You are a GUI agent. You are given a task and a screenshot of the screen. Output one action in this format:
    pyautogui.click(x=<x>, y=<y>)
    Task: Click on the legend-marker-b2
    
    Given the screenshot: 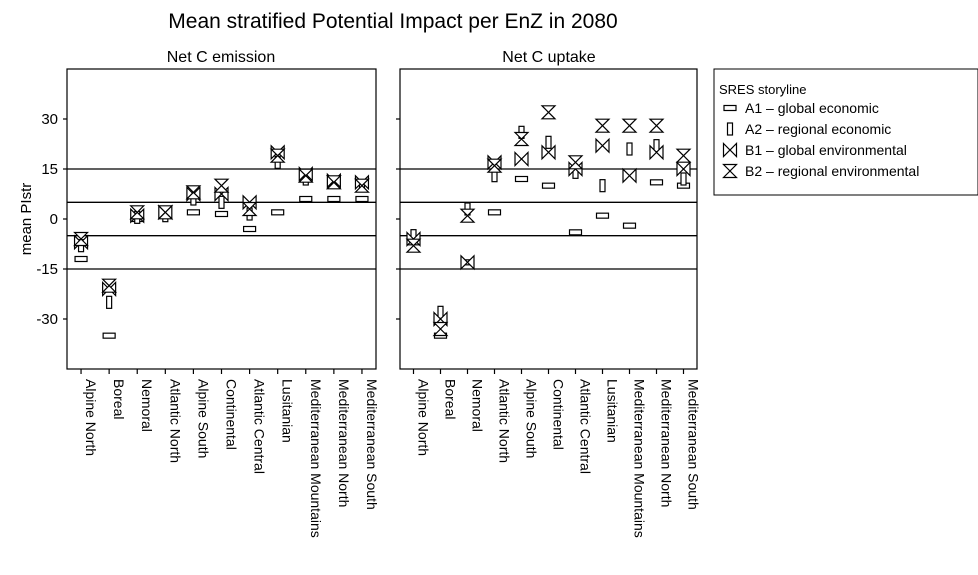 What is the action you would take?
    pyautogui.click(x=730, y=171)
    